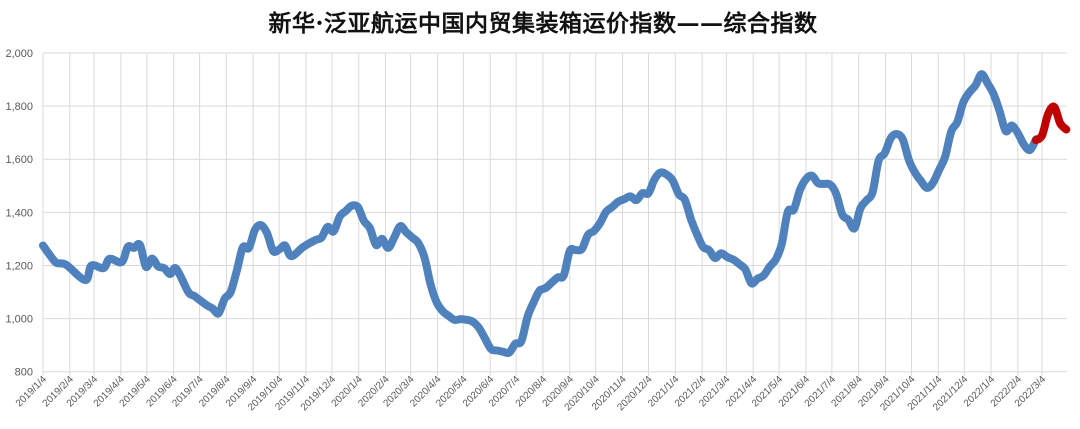 The height and width of the screenshot is (429, 1080). What do you see at coordinates (543, 23) in the screenshot?
I see `chart-title: 新华·泛亚航运中国内贸集装箱运价指数——综合指数` at bounding box center [543, 23].